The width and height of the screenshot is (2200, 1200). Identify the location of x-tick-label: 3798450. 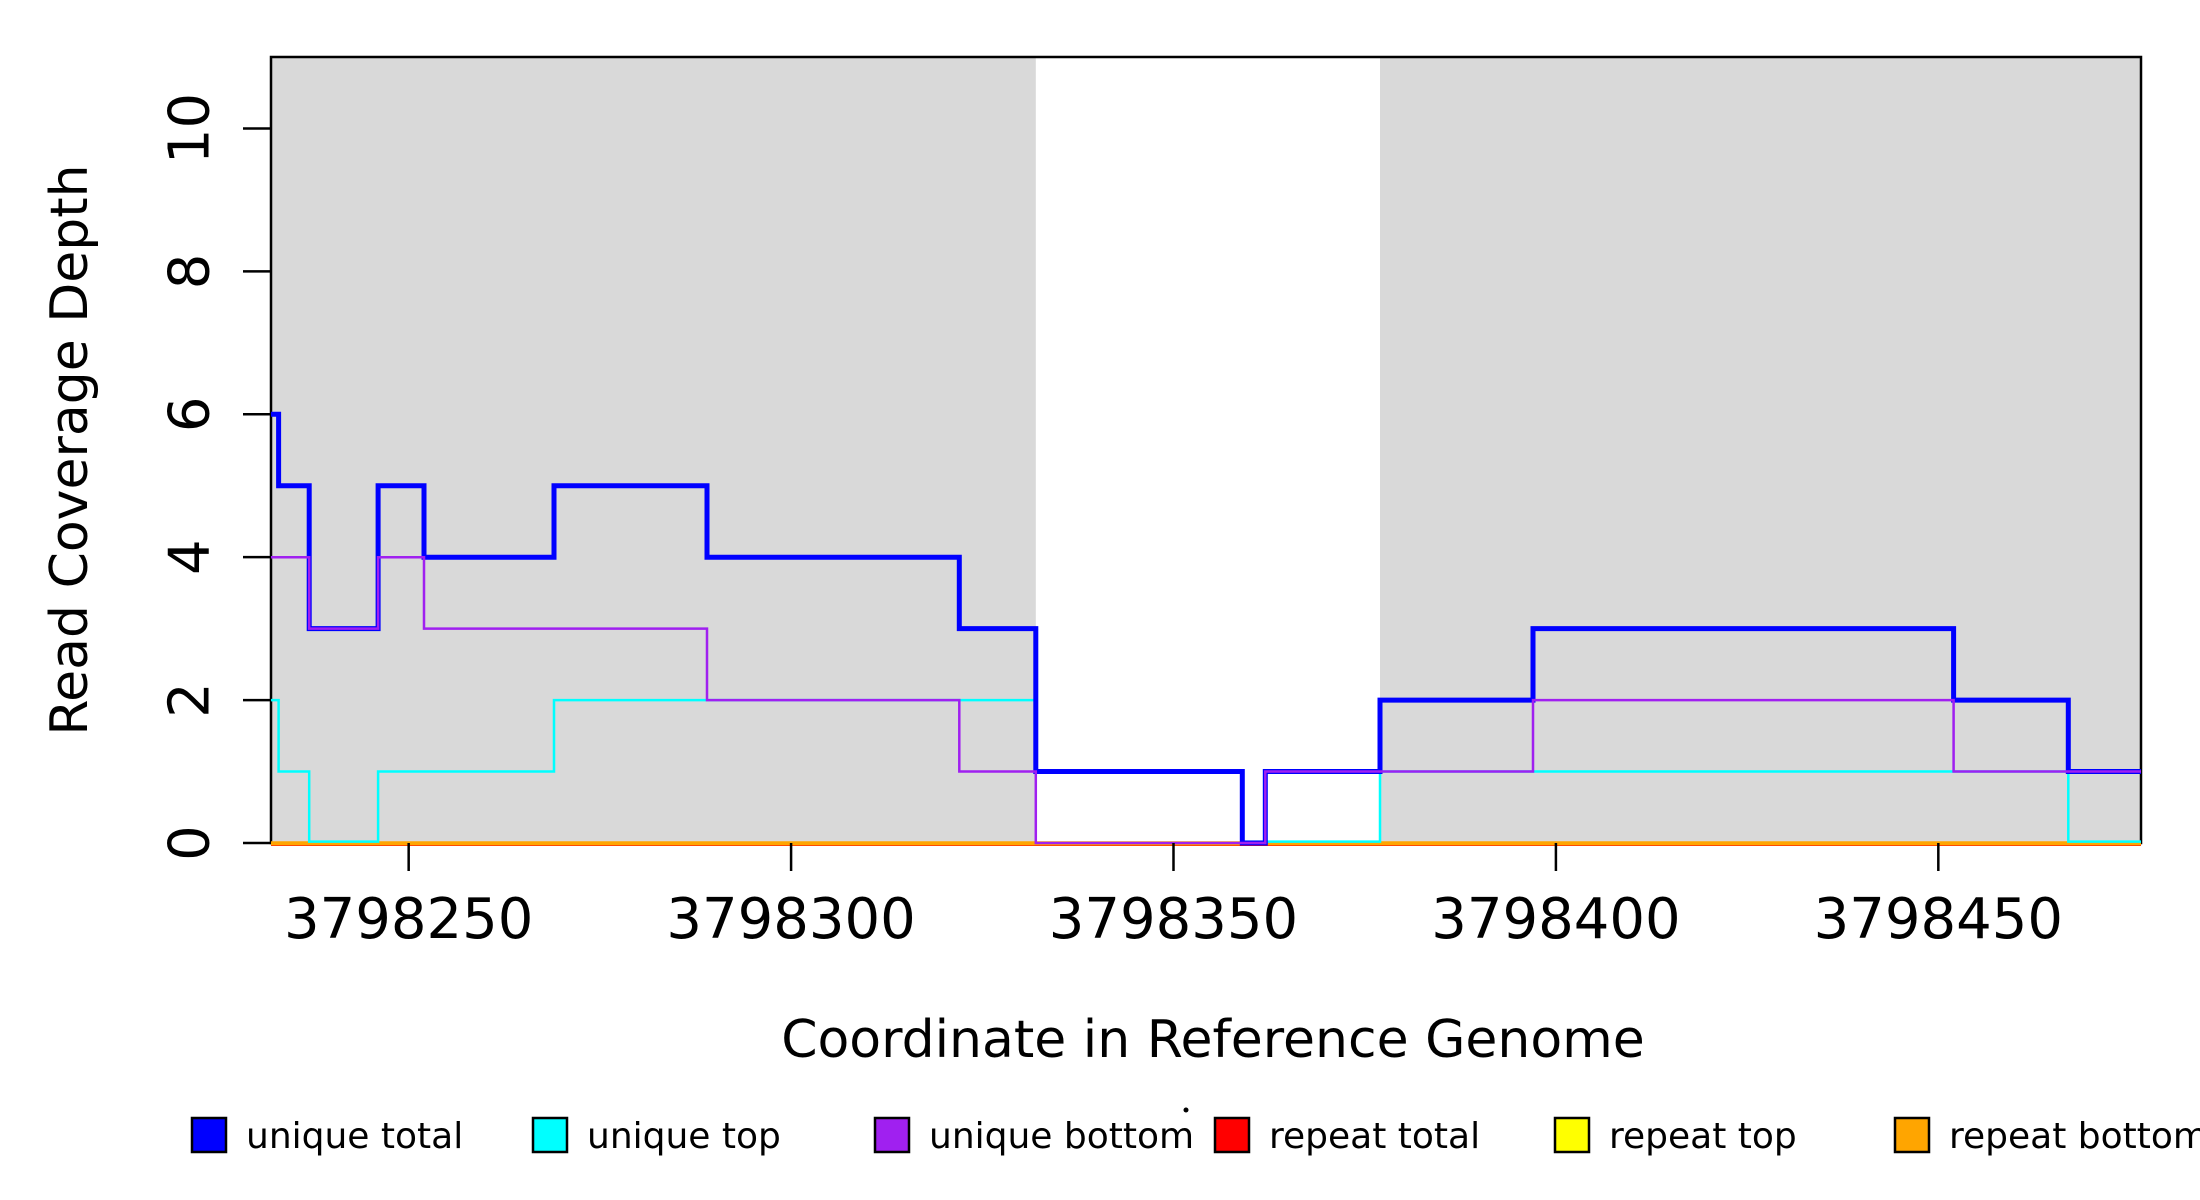
(1938, 919).